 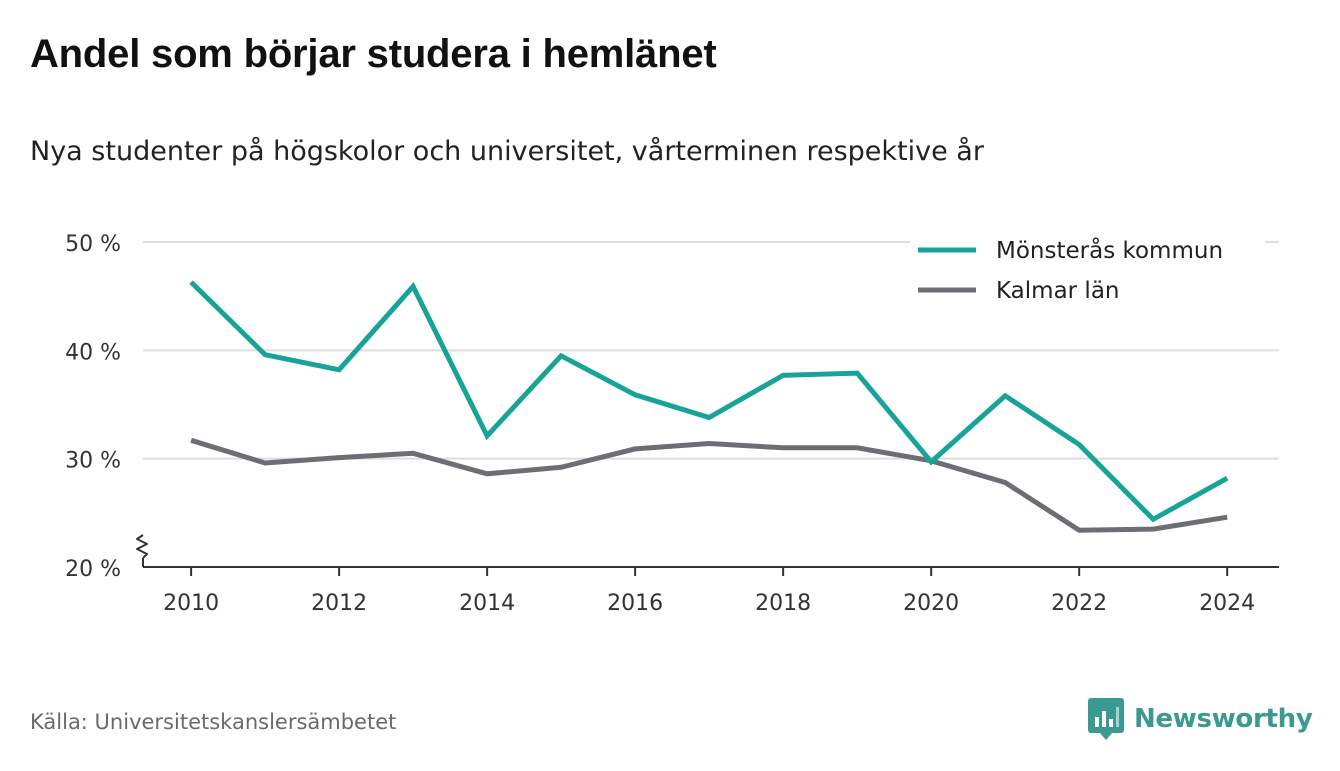 I want to click on chart-title: Andel som börjar studera i hemlänet, so click(x=373, y=54).